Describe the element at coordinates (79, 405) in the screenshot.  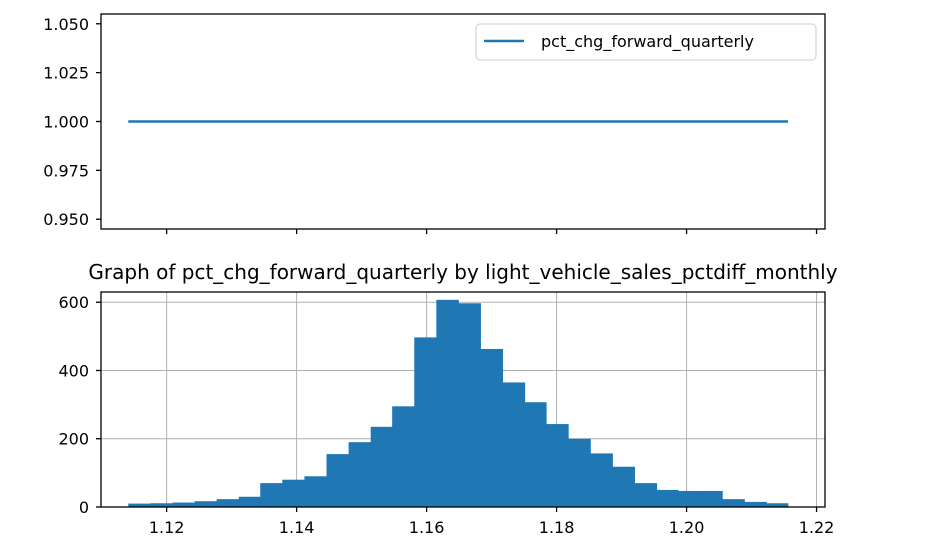
I see `histogram-y-axis: 0 200 400 600` at that location.